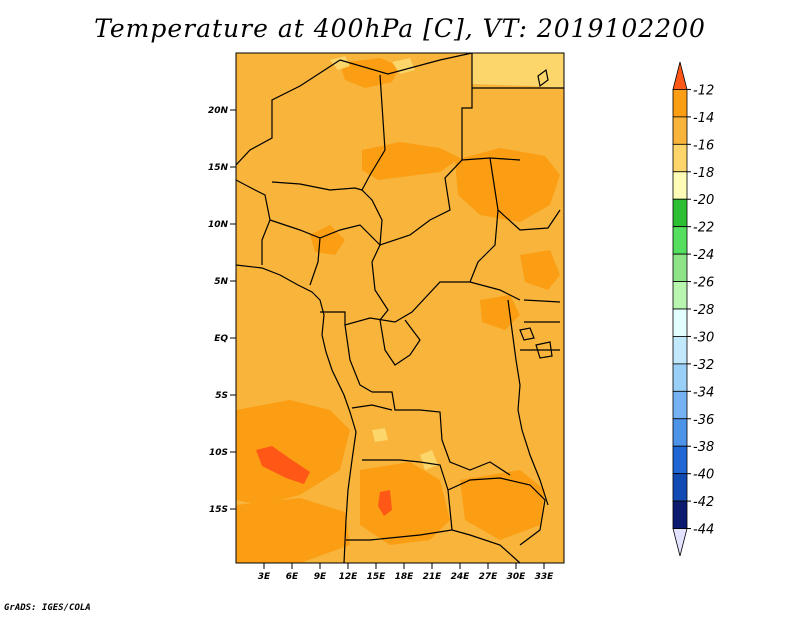 This screenshot has height=618, width=800. I want to click on lat-tick-label: 10S, so click(218, 453).